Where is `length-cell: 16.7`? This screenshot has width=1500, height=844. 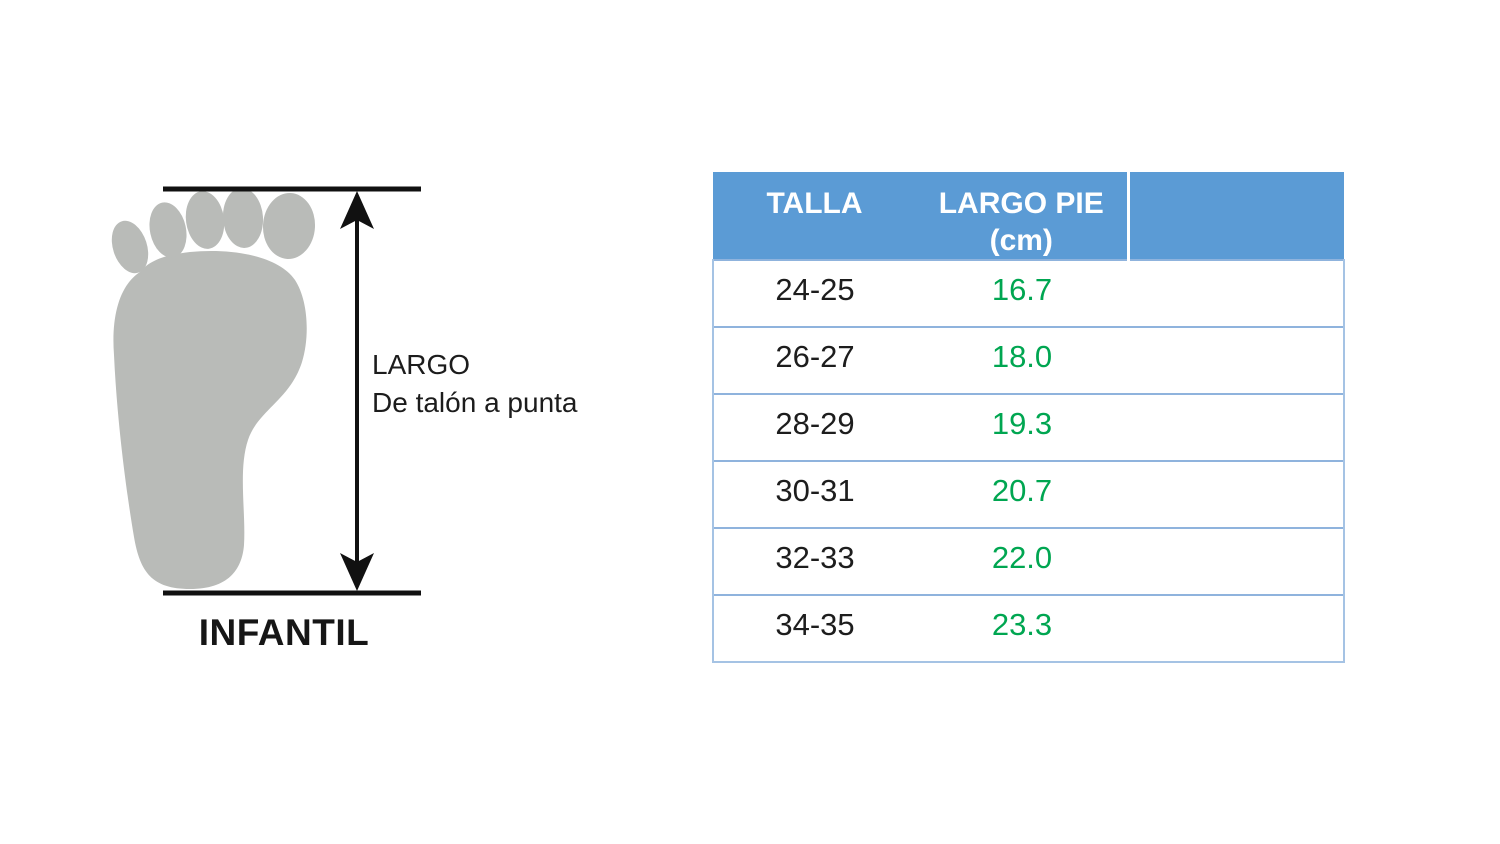 length-cell: 16.7 is located at coordinates (1022, 293).